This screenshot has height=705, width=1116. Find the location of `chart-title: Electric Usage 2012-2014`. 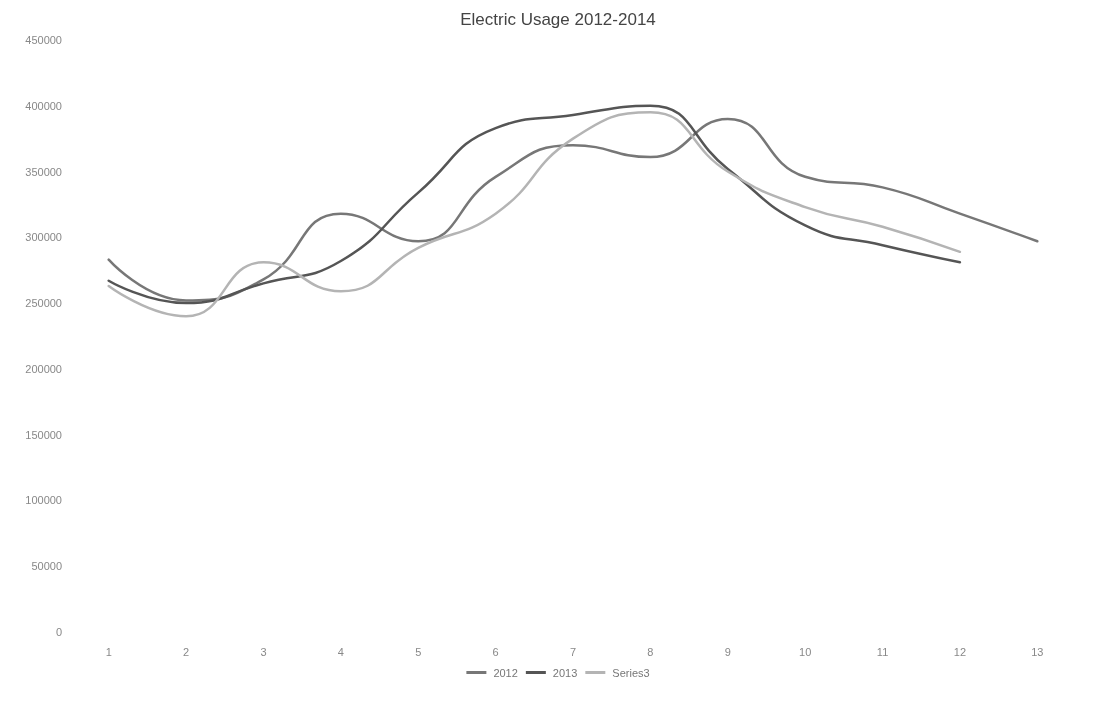

chart-title: Electric Usage 2012-2014 is located at coordinates (558, 19).